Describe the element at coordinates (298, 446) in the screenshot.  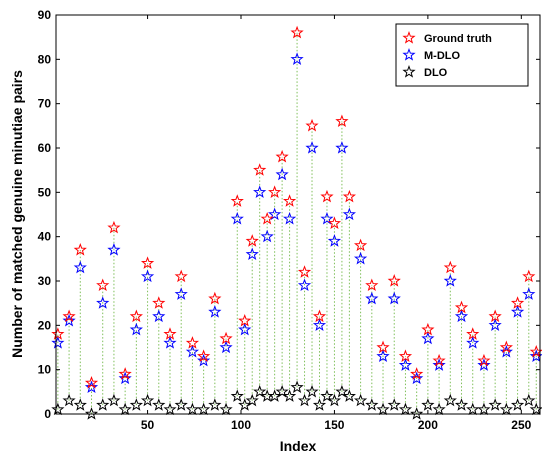
I see `x-axis-label: Index` at that location.